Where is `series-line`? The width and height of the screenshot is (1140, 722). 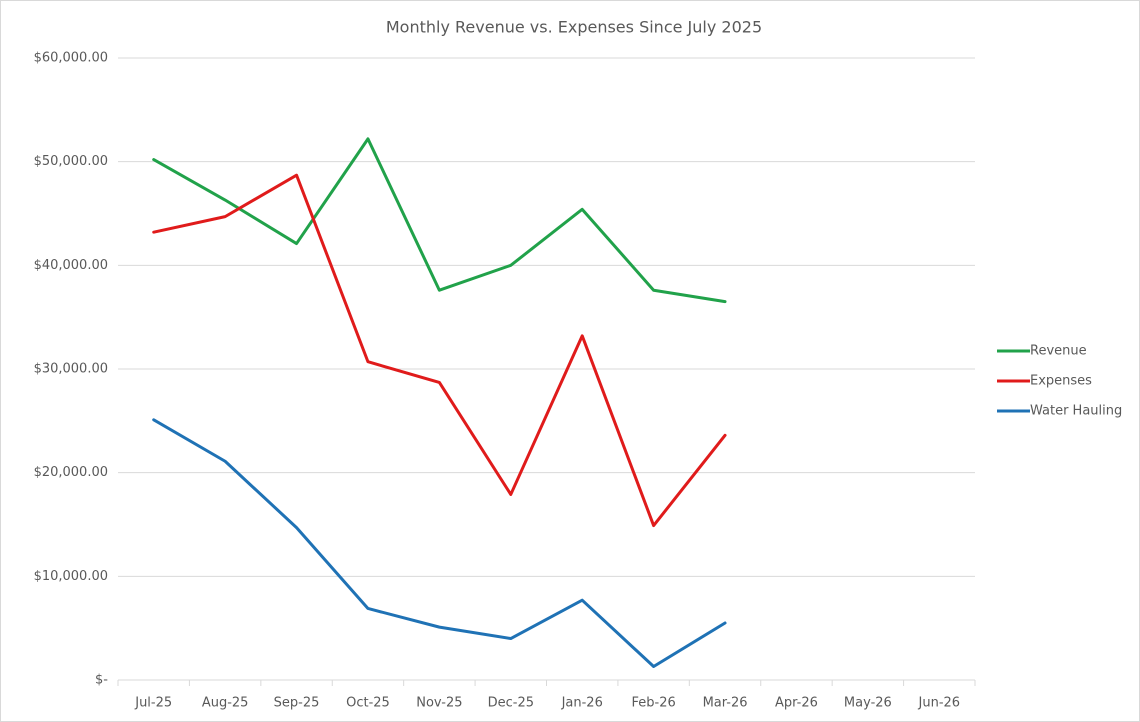 series-line is located at coordinates (439, 220).